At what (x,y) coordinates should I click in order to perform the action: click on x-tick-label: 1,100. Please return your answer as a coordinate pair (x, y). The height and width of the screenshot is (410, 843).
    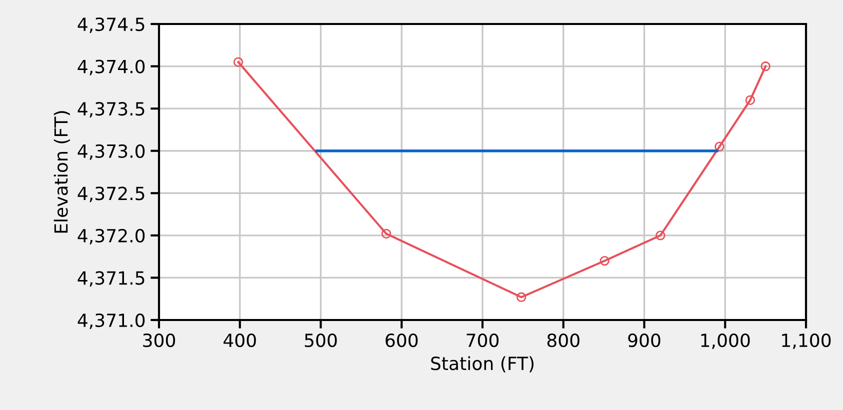
    Looking at the image, I should click on (806, 342).